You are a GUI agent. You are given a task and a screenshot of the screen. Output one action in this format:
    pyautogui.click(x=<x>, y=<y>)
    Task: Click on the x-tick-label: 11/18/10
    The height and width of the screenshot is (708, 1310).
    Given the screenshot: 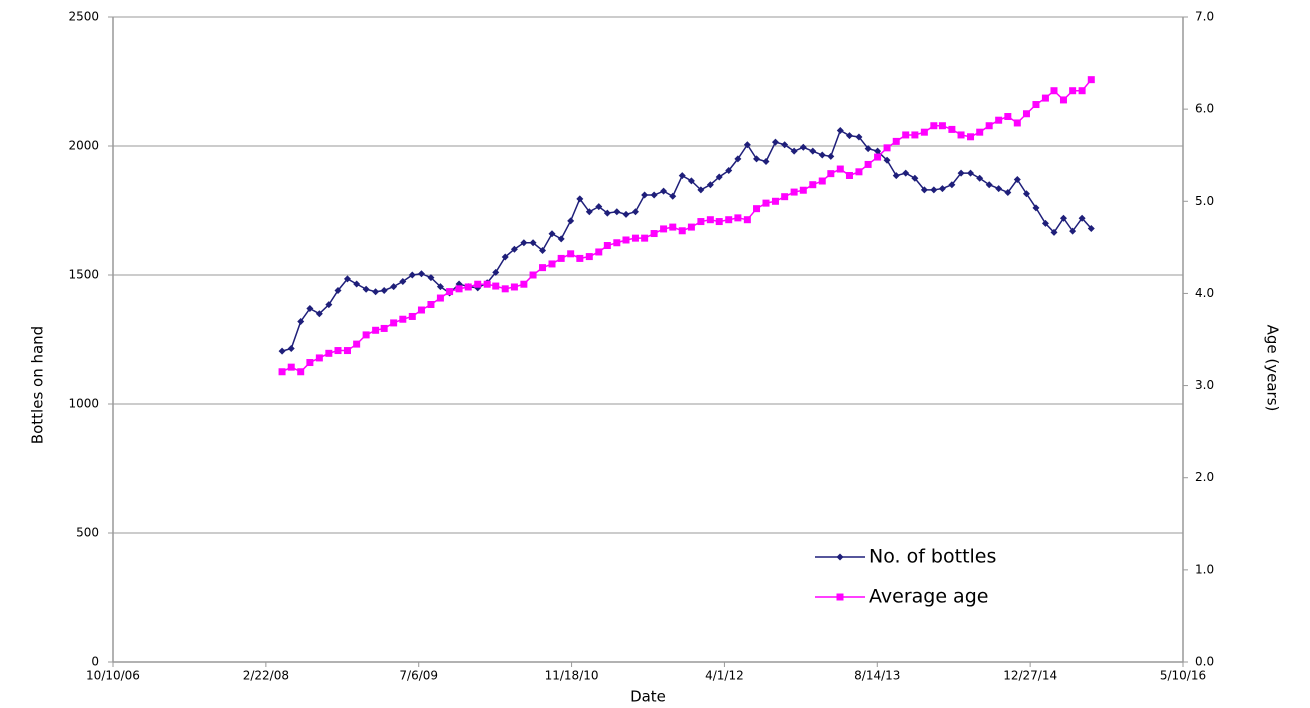 What is the action you would take?
    pyautogui.click(x=572, y=676)
    